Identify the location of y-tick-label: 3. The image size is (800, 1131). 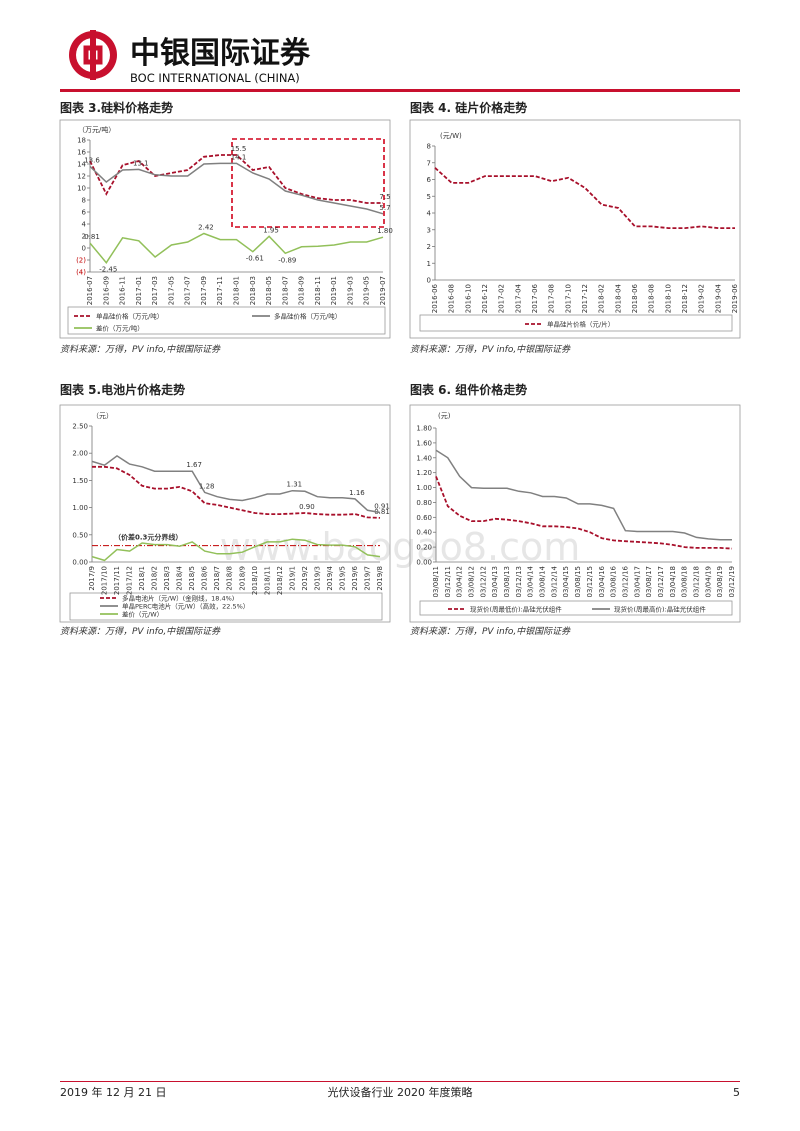
(429, 230).